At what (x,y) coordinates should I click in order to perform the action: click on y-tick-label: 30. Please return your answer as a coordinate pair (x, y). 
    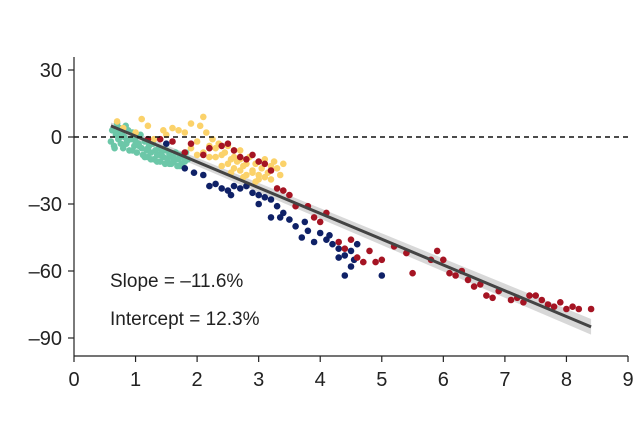
    Looking at the image, I should click on (51, 71).